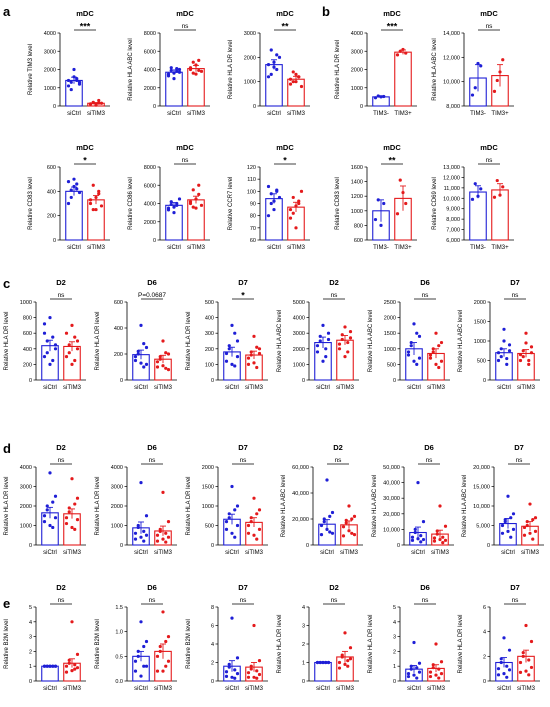 Image resolution: width=550 pixels, height=707 pixels. Describe the element at coordinates (451, 34) in the screenshot. I see `y-tick-label: 14,000` at that location.